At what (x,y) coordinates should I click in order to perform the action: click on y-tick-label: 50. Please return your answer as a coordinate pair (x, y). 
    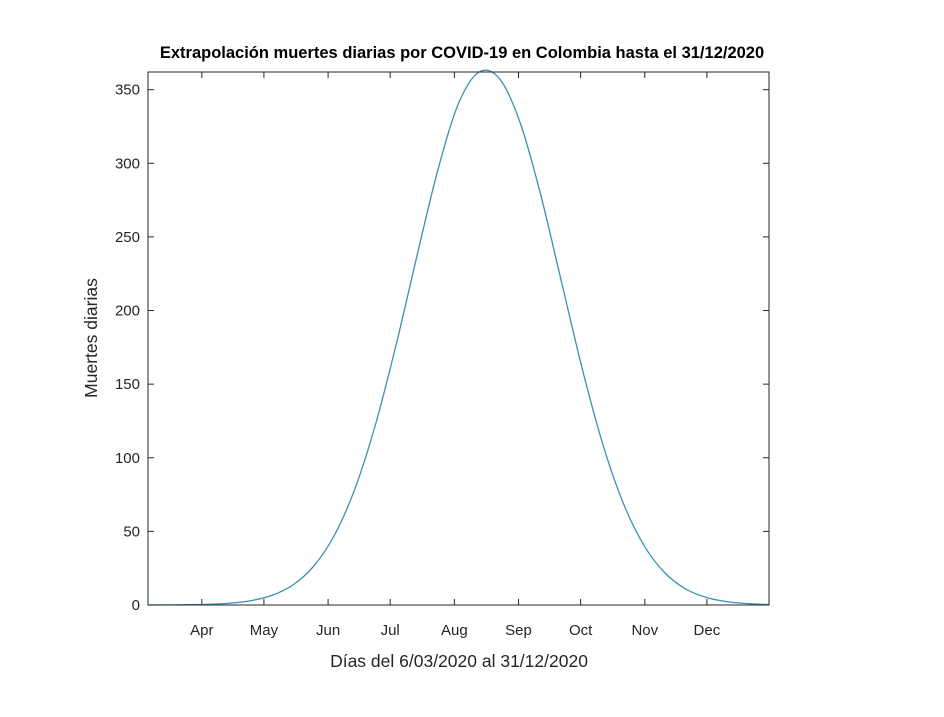
    Looking at the image, I should click on (131, 531).